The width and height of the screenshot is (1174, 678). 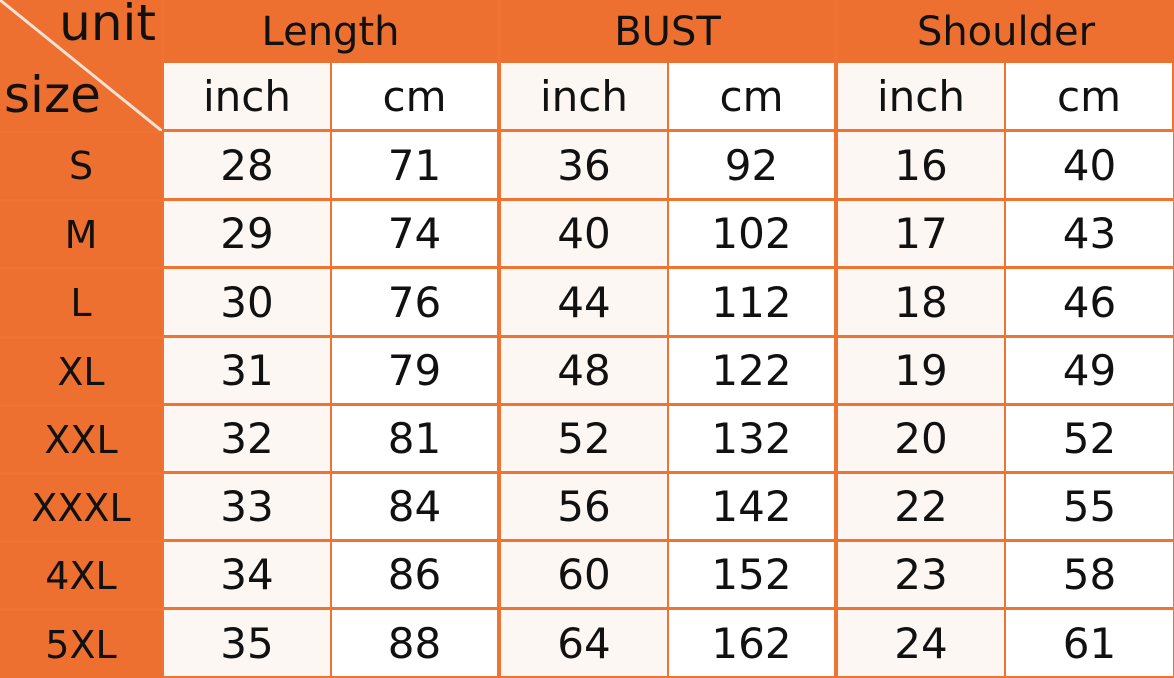 I want to click on value-cell: 30, so click(x=247, y=302).